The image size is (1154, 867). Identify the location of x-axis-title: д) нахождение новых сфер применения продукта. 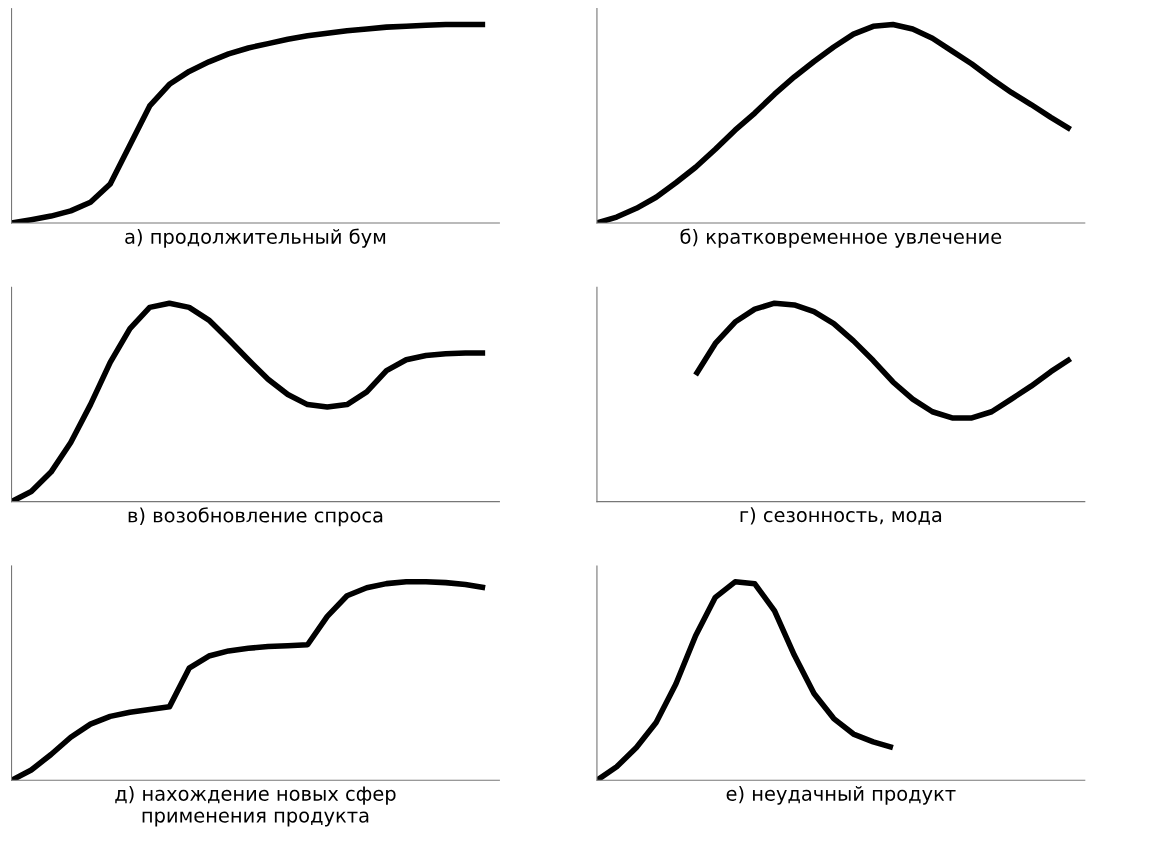
(255, 806).